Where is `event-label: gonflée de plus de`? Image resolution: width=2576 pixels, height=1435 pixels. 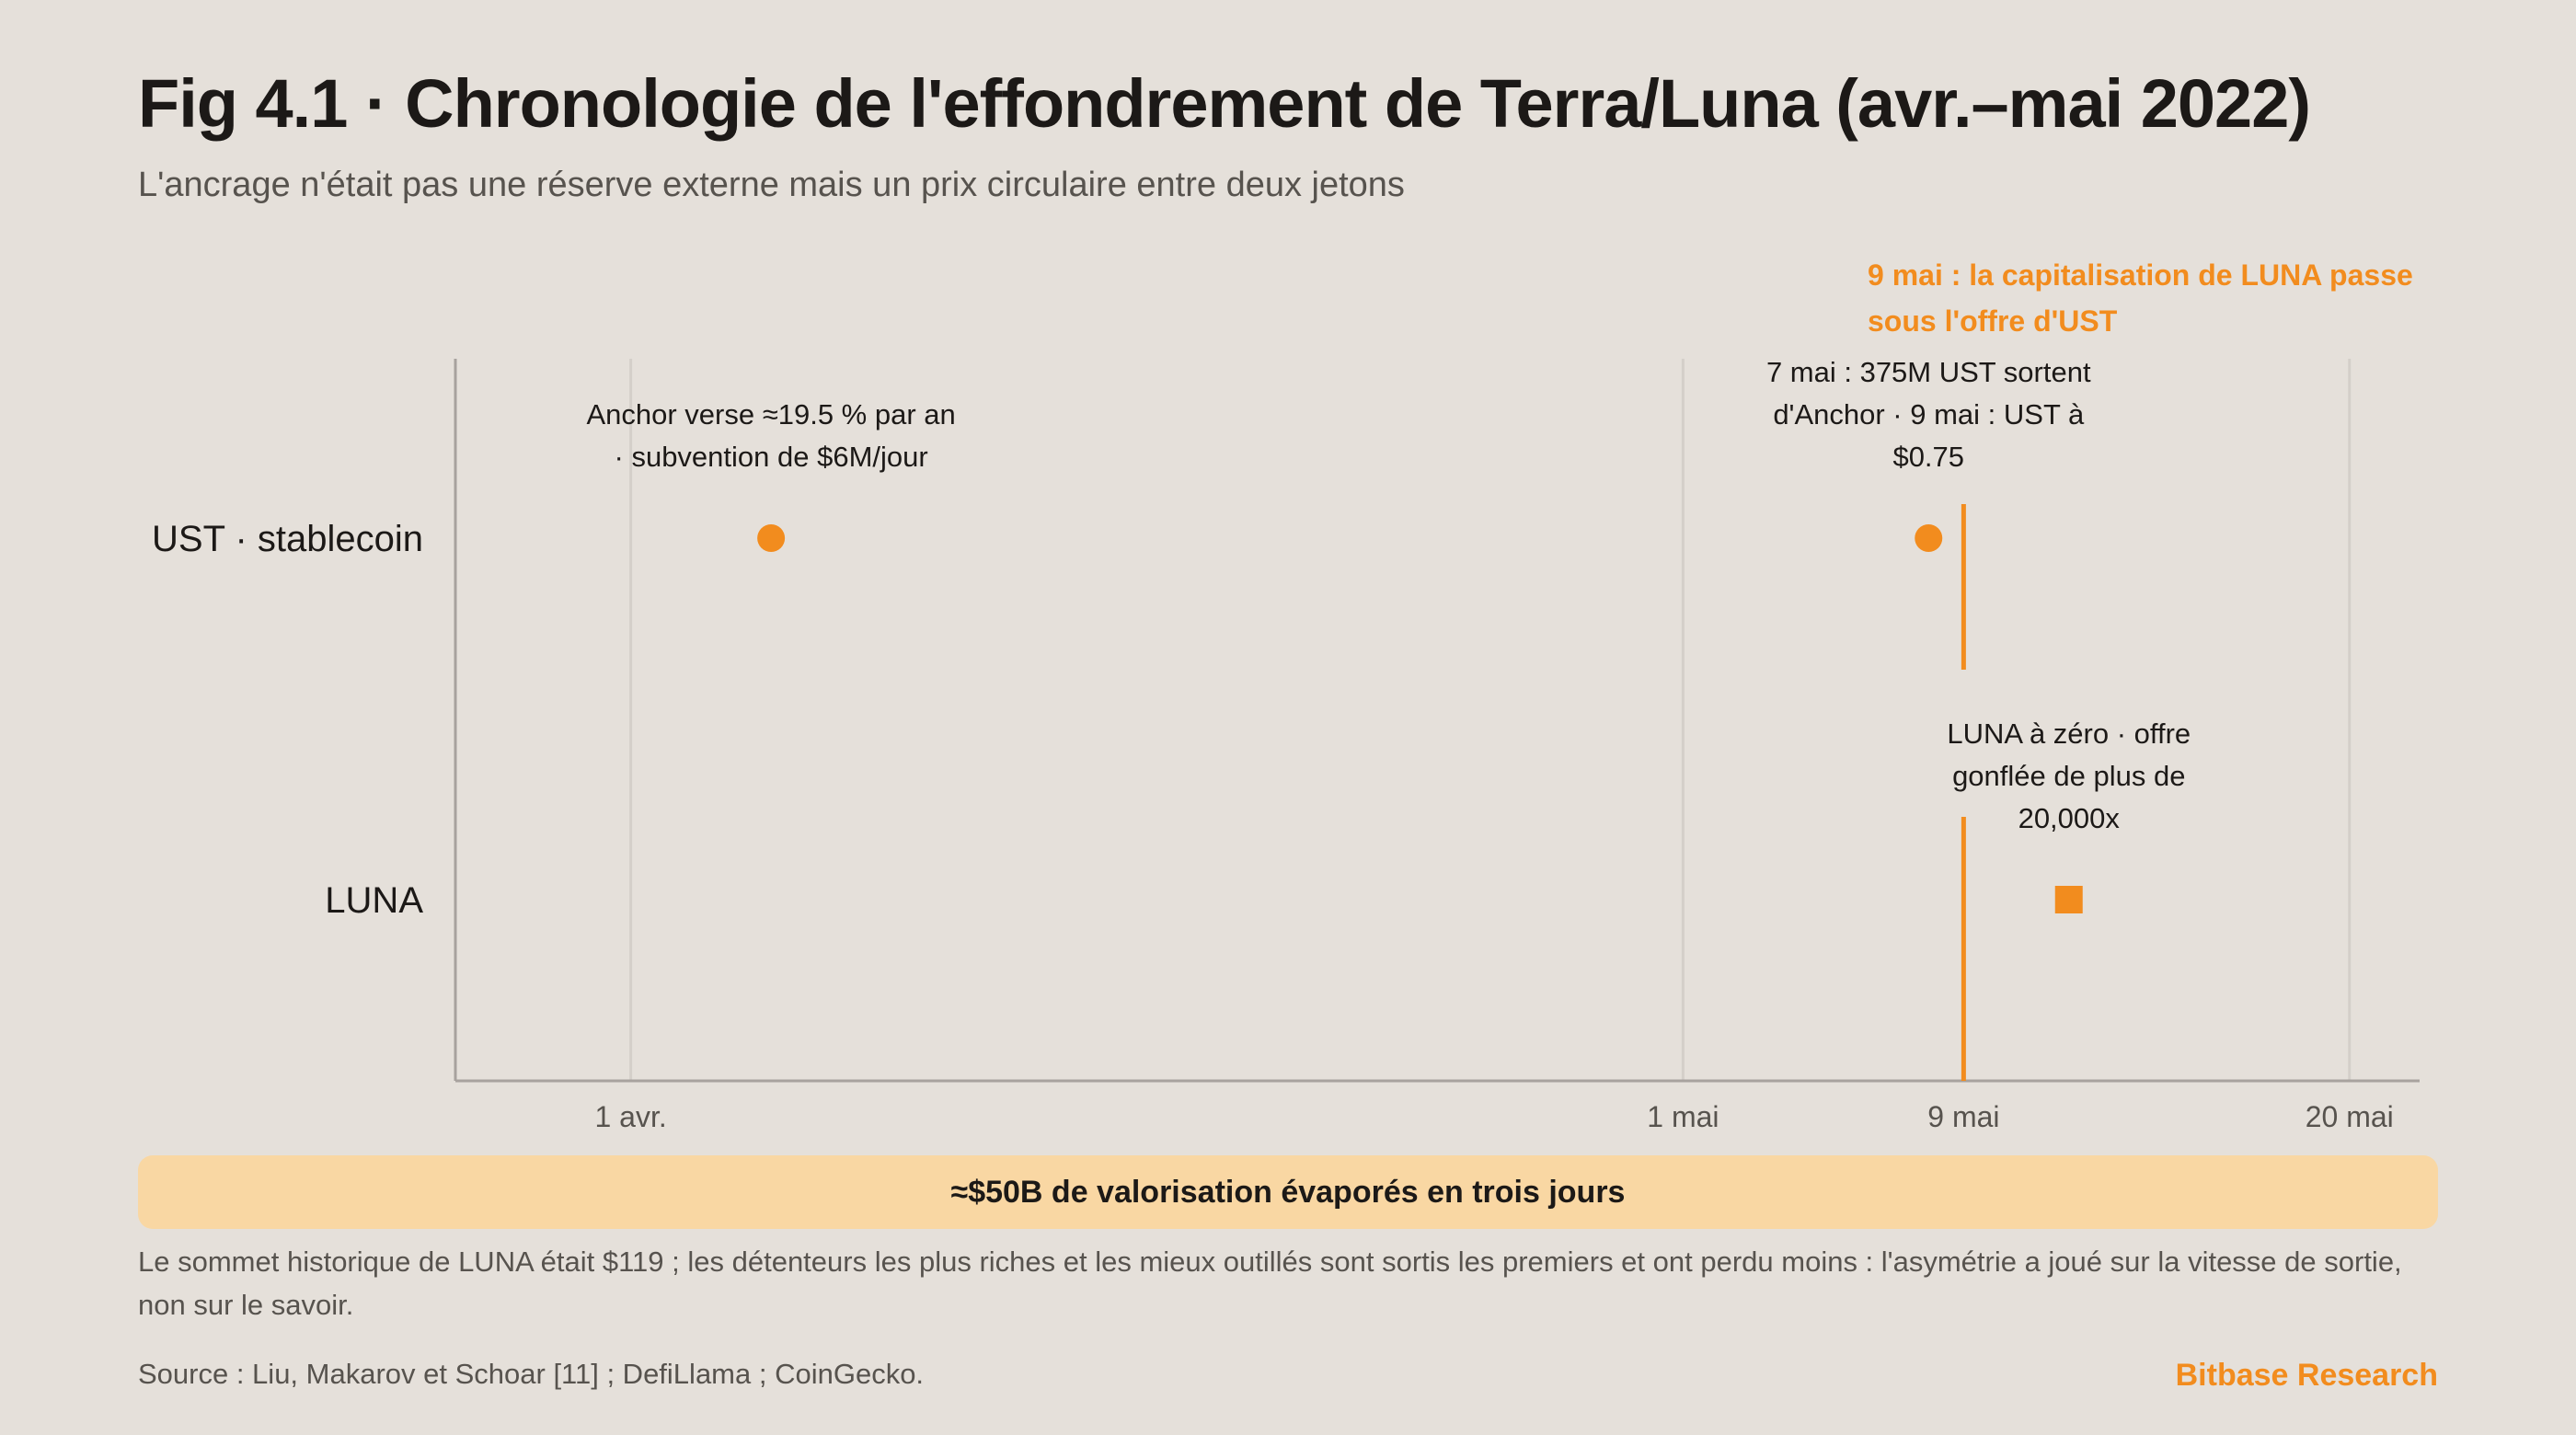
event-label: gonflée de plus de is located at coordinates (2068, 776).